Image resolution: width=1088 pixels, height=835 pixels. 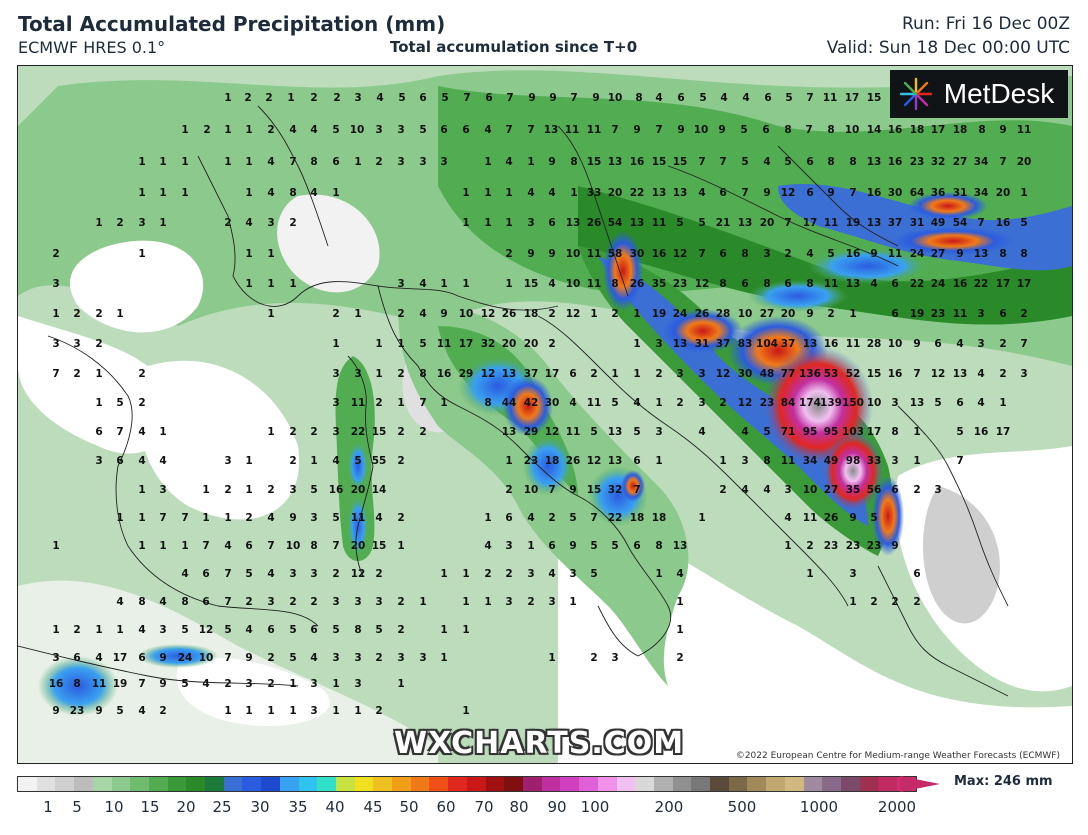 I want to click on precip-value-label: 29, so click(x=531, y=432).